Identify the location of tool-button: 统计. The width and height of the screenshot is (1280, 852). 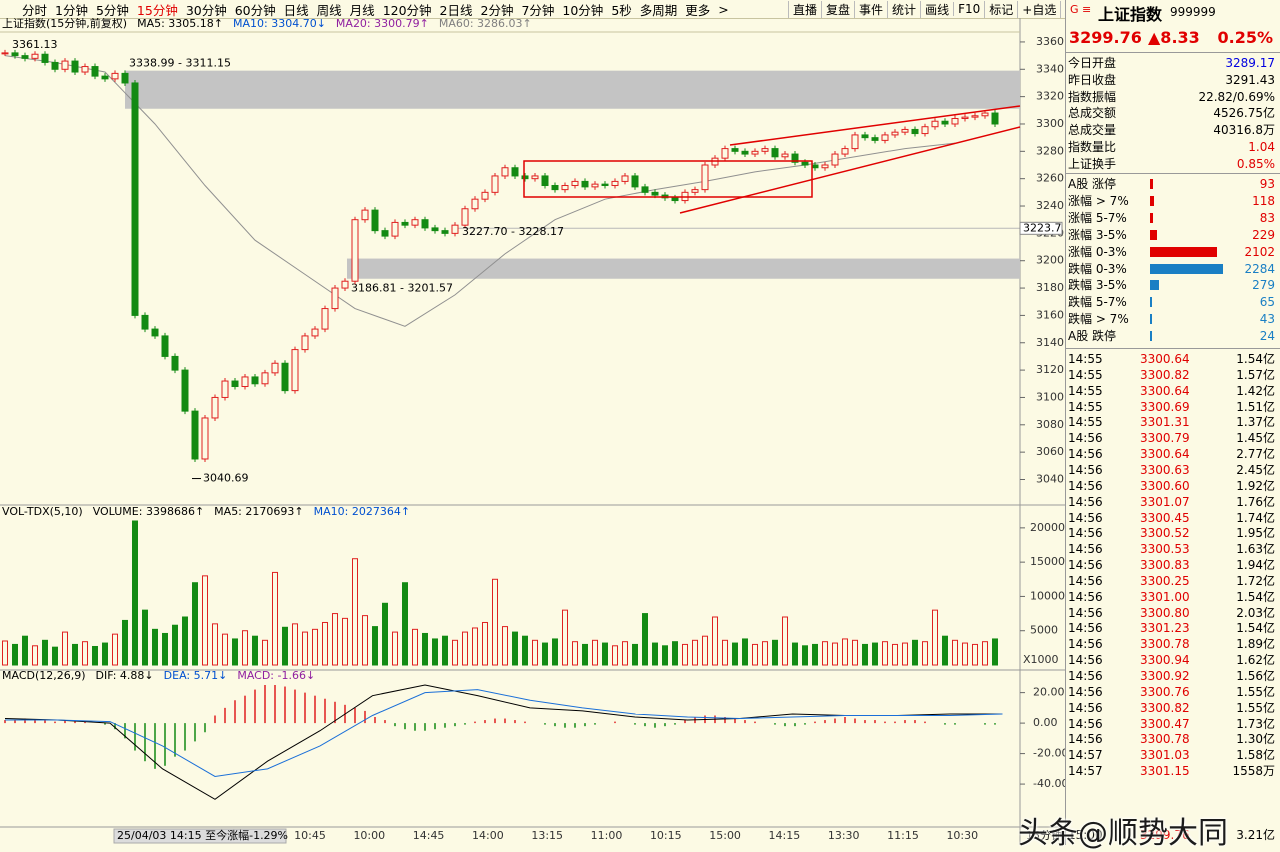
(903, 9).